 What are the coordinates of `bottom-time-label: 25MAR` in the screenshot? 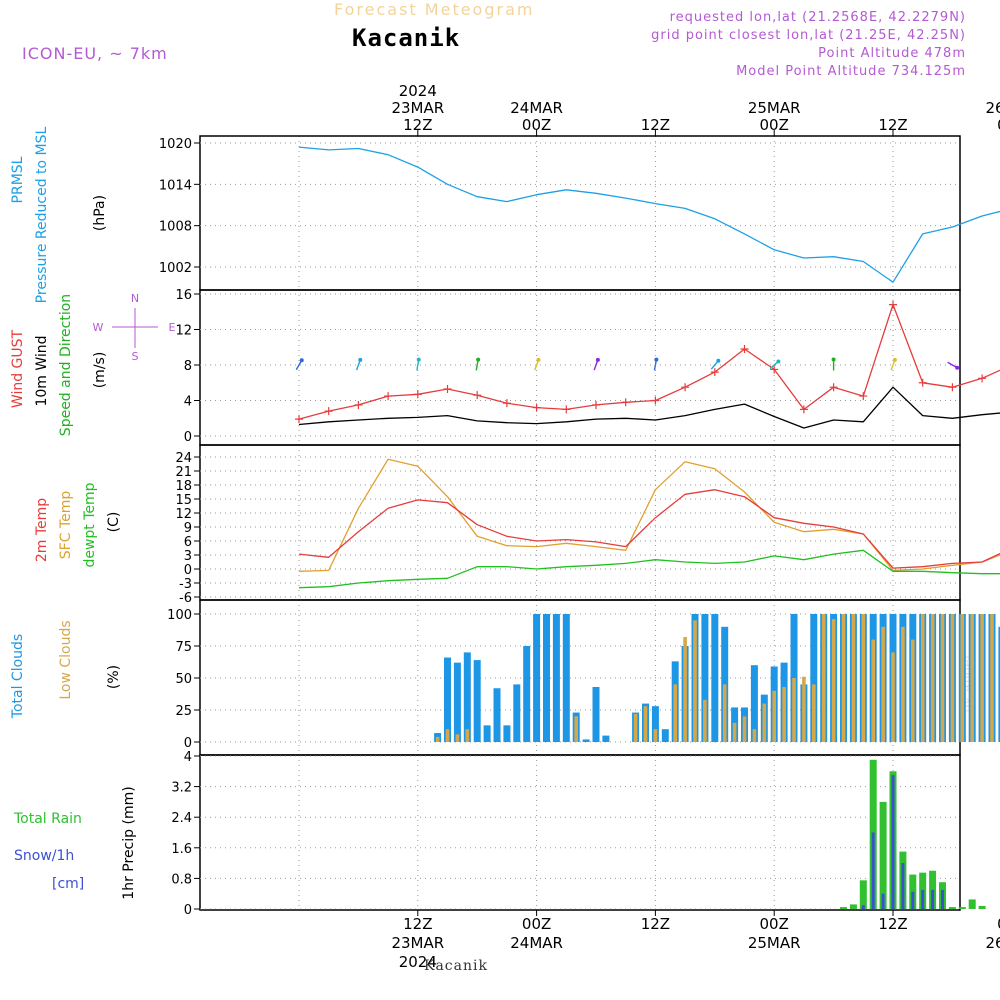 It's located at (774, 943).